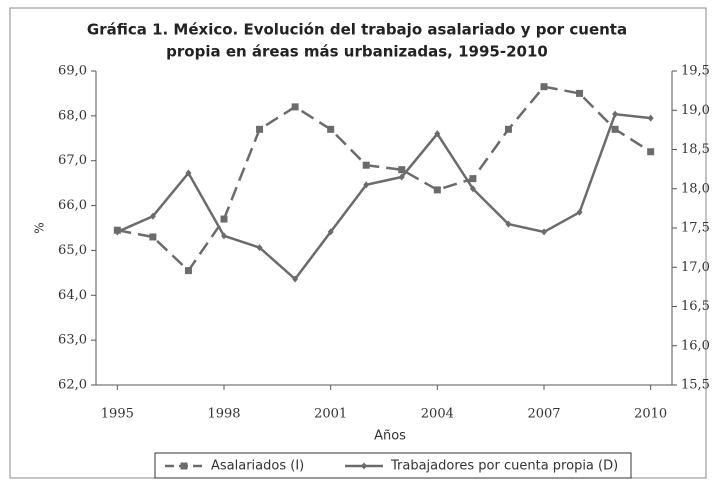 This screenshot has height=486, width=717. What do you see at coordinates (695, 228) in the screenshot?
I see `y2-tick-label: 17,5` at bounding box center [695, 228].